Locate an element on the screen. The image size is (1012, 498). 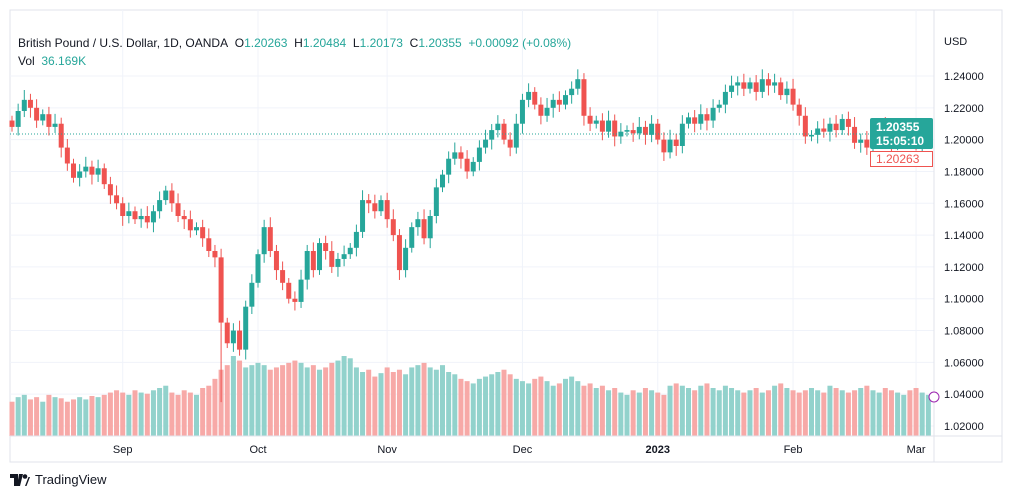
symbol-title: British Pound / U.S. Dollar, 1D, OANDA is located at coordinates (123, 43).